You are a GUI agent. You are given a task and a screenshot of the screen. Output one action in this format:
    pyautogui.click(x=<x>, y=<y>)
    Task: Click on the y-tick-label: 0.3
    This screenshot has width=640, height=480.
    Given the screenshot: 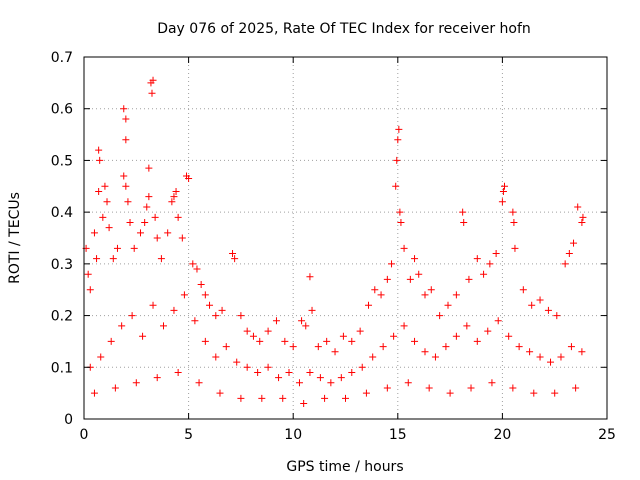 What is the action you would take?
    pyautogui.click(x=62, y=265)
    